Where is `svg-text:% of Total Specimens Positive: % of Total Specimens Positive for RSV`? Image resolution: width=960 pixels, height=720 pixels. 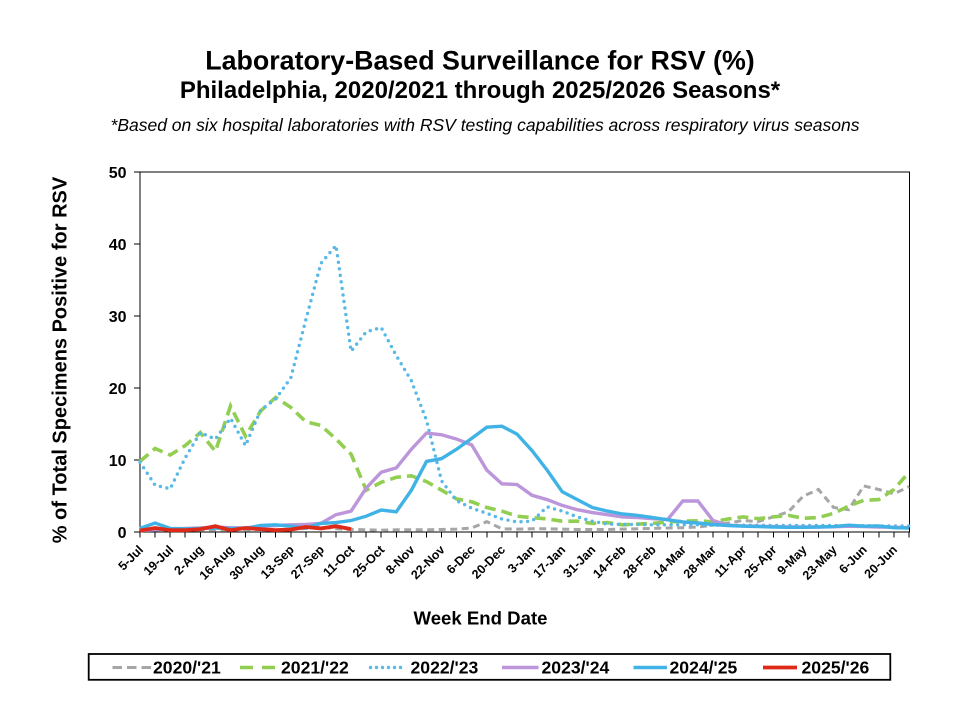
svg-text:% of Total Specimens Positive: % of Total Specimens Positive for RSV is located at coordinates (61, 359).